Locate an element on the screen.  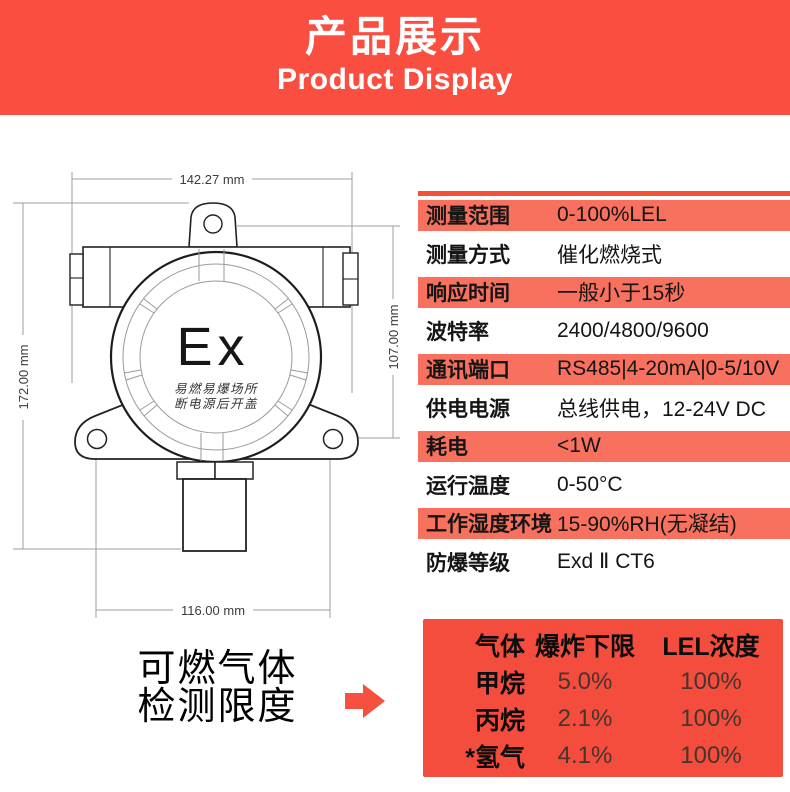
banner-title-en: Product Display is located at coordinates (395, 79).